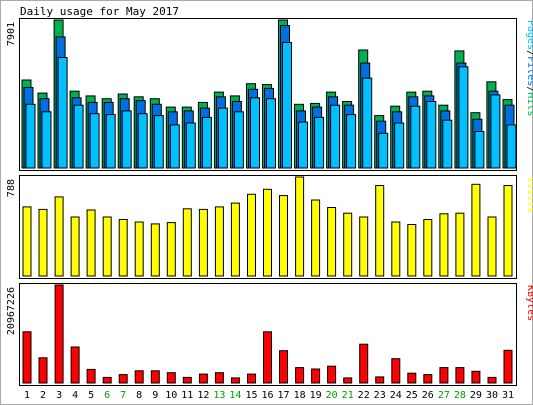 Image resolution: width=533 pixels, height=405 pixels. Describe the element at coordinates (27, 395) in the screenshot. I see `day-label-1: 1` at that location.